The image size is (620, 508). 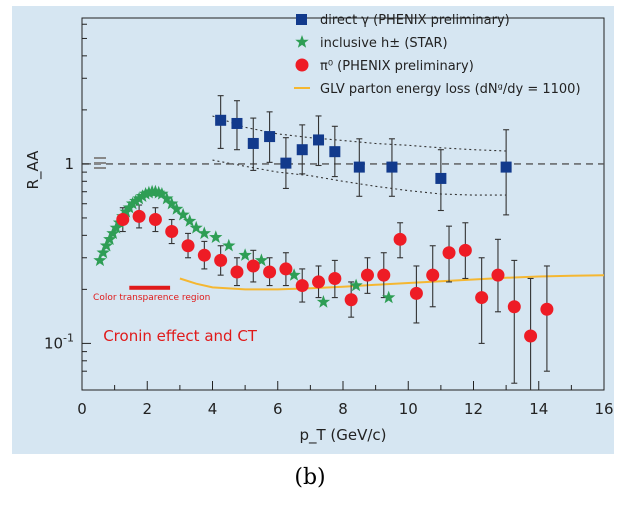 What do you see at coordinates (538, 409) in the screenshot?
I see `x-tick-label: 14` at bounding box center [538, 409].